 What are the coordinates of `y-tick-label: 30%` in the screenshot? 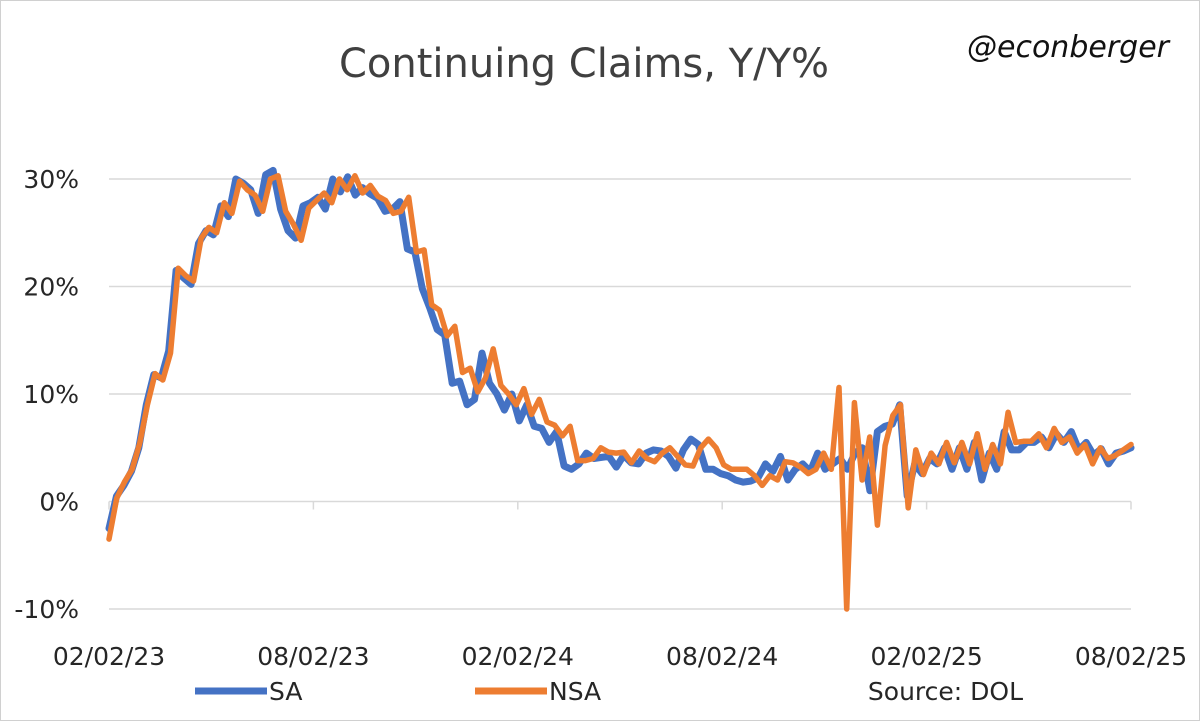 It's located at (51, 179).